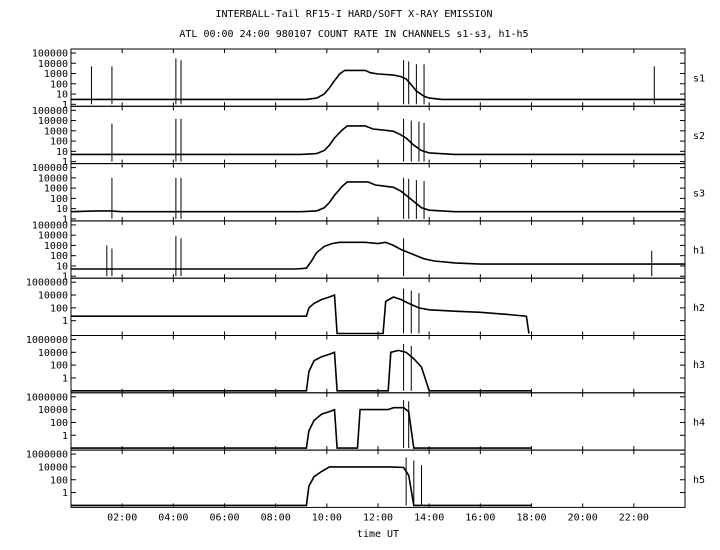 This screenshot has width=720, height=550. What do you see at coordinates (699, 79) in the screenshot?
I see `channel-label: s1` at bounding box center [699, 79].